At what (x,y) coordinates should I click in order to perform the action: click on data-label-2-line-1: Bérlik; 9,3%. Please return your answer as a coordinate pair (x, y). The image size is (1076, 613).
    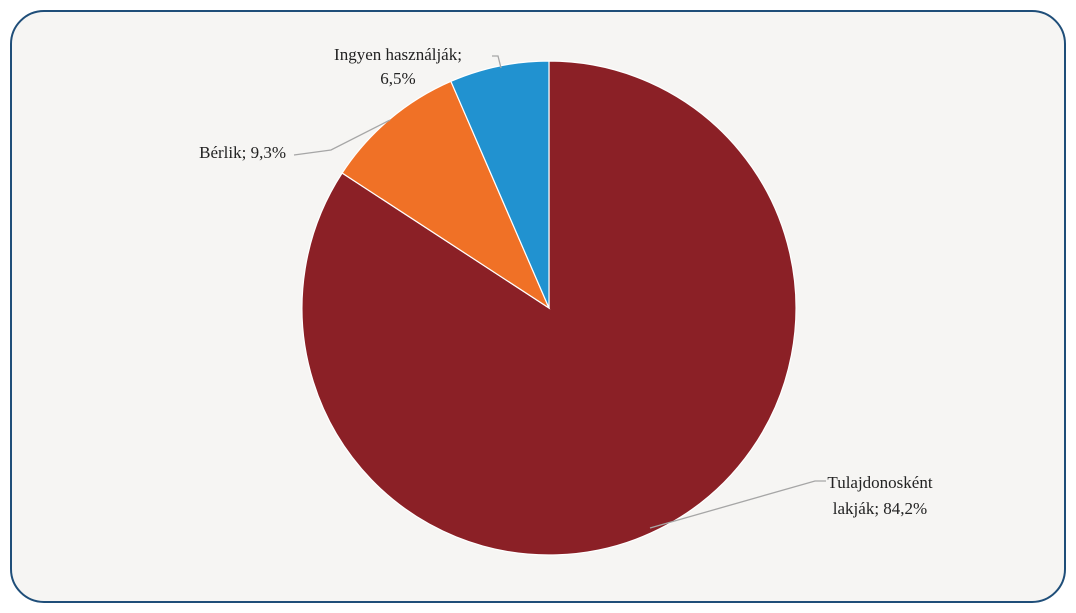
    Looking at the image, I should click on (242, 152).